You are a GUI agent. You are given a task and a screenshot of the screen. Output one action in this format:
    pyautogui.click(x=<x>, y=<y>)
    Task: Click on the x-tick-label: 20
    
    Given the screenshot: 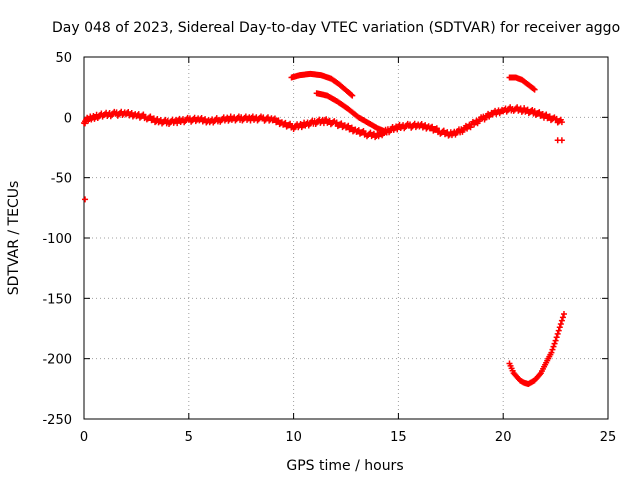 What is the action you would take?
    pyautogui.click(x=503, y=437)
    